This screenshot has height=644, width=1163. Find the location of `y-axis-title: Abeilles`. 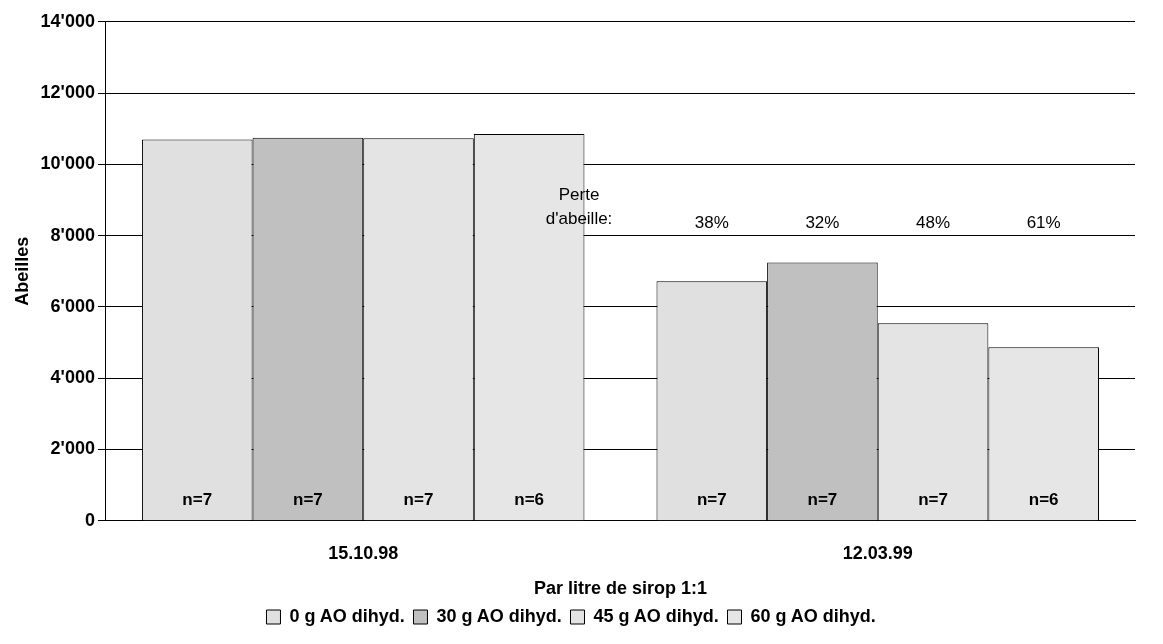

y-axis-title: Abeilles is located at coordinates (21, 271).